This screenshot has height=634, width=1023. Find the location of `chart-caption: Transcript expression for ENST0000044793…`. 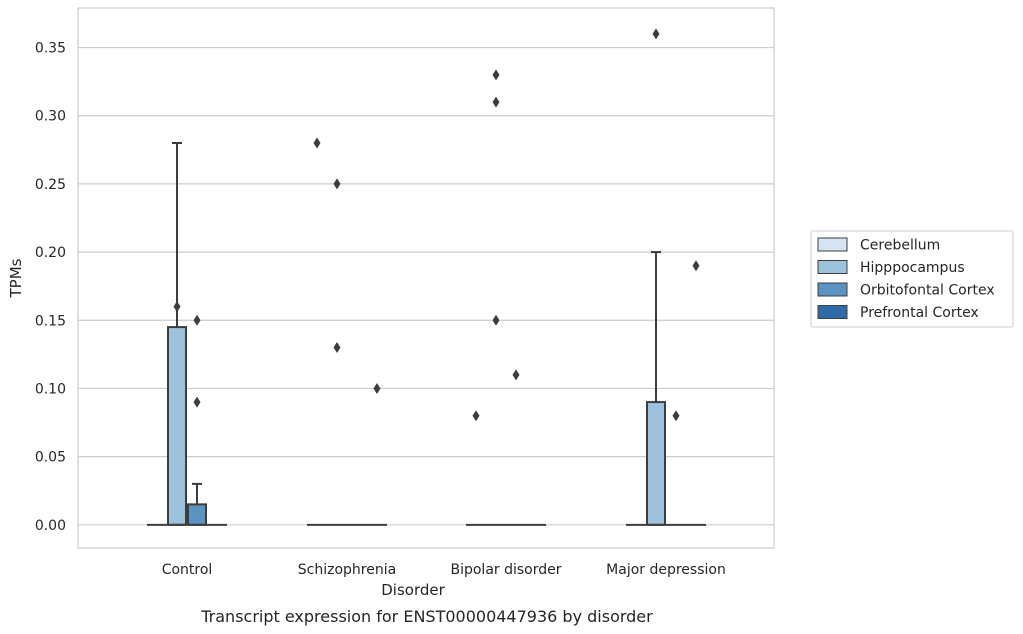

chart-caption: Transcript expression for ENST0000044793… is located at coordinates (426, 616).